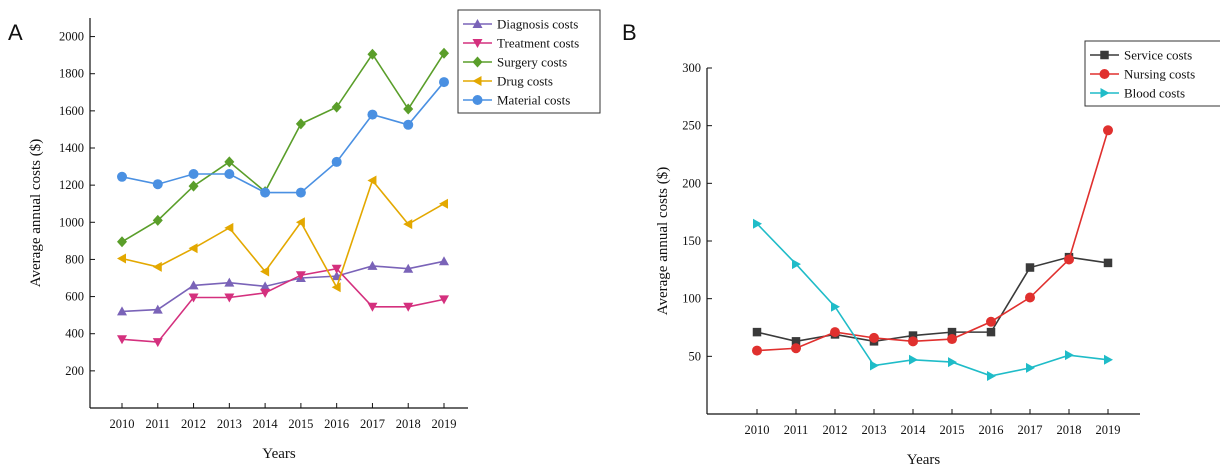 The width and height of the screenshot is (1220, 467). I want to click on chart-b-series-blood-costs-line, so click(932, 300).